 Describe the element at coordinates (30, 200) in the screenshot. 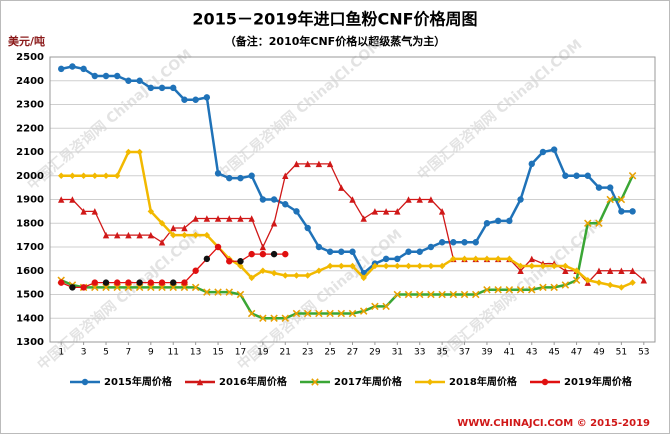

I see `y-tick-label: 1900` at that location.